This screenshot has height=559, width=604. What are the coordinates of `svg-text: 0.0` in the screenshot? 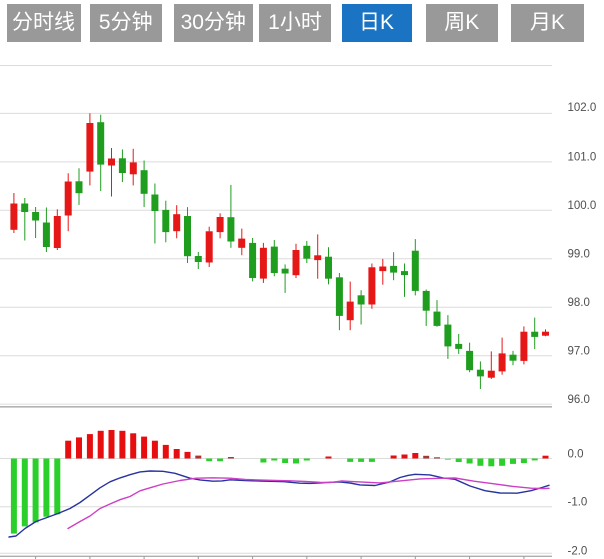 It's located at (576, 454).